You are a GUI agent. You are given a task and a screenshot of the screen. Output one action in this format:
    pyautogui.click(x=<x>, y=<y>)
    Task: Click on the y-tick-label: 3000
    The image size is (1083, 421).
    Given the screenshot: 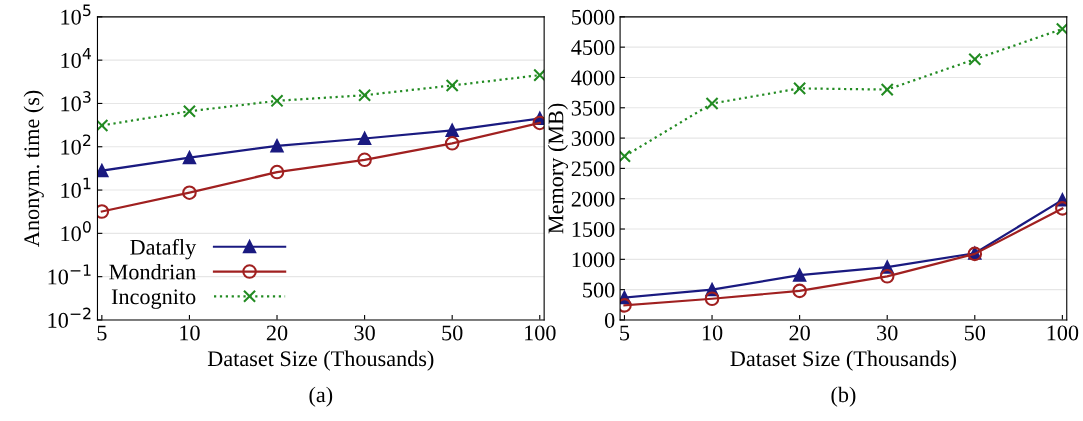 What is the action you would take?
    pyautogui.click(x=593, y=139)
    